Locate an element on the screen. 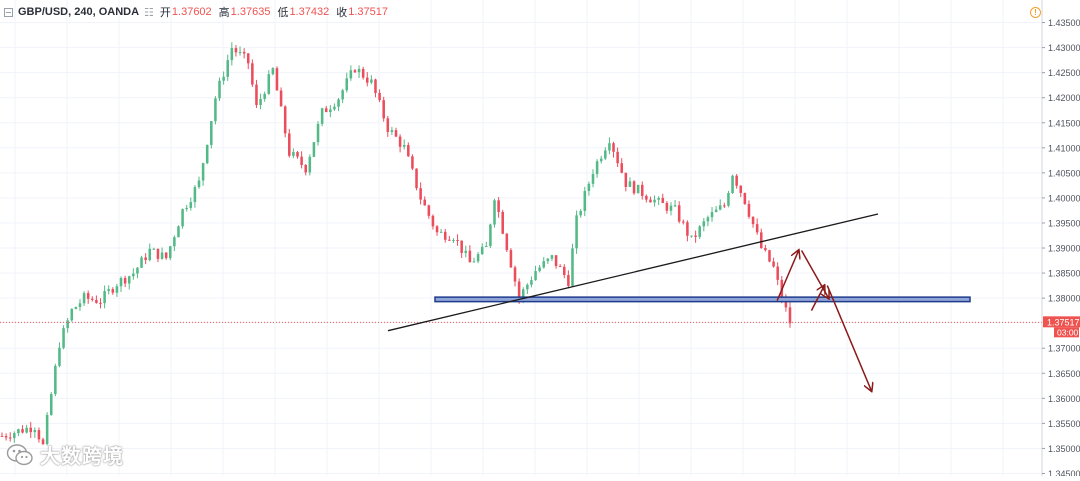  clock-alert-icon: ! is located at coordinates (1035, 12).